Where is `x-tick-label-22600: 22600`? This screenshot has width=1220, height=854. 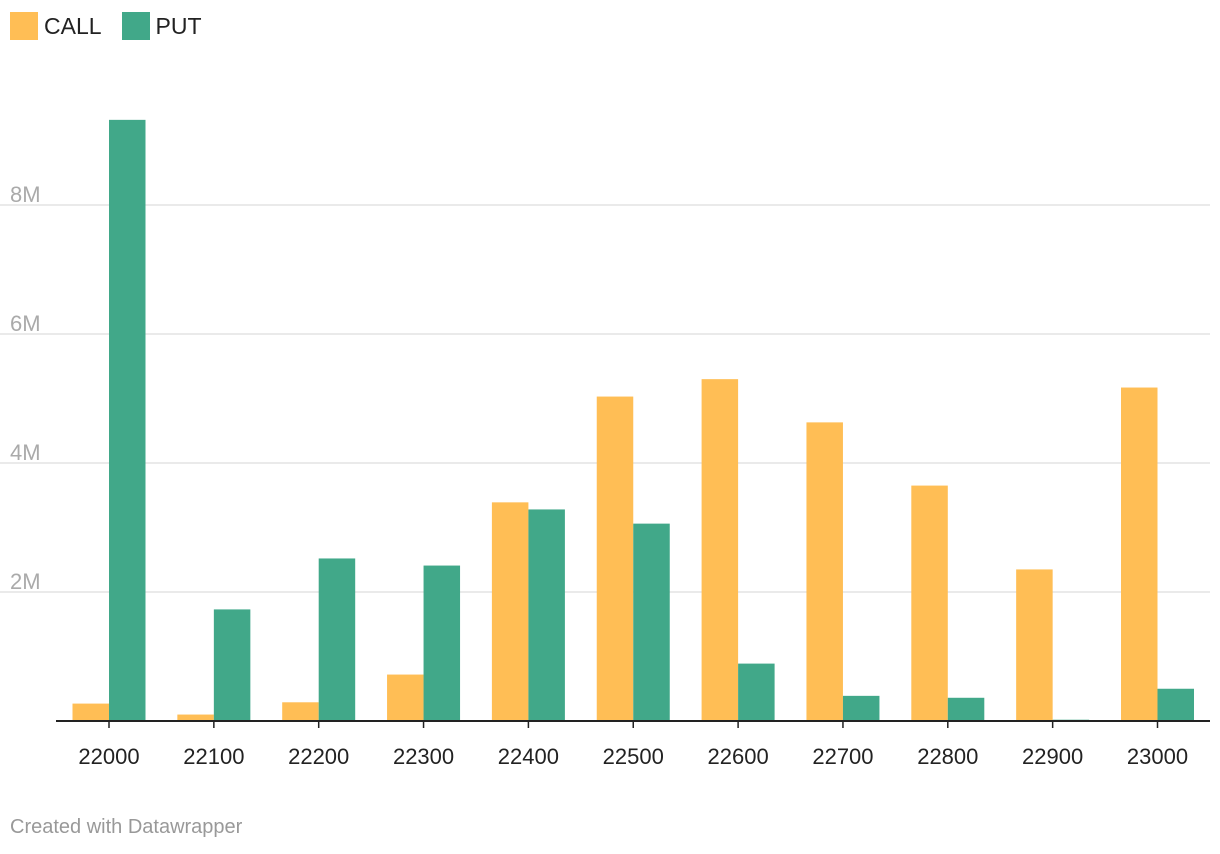
x-tick-label-22600: 22600 is located at coordinates (738, 756).